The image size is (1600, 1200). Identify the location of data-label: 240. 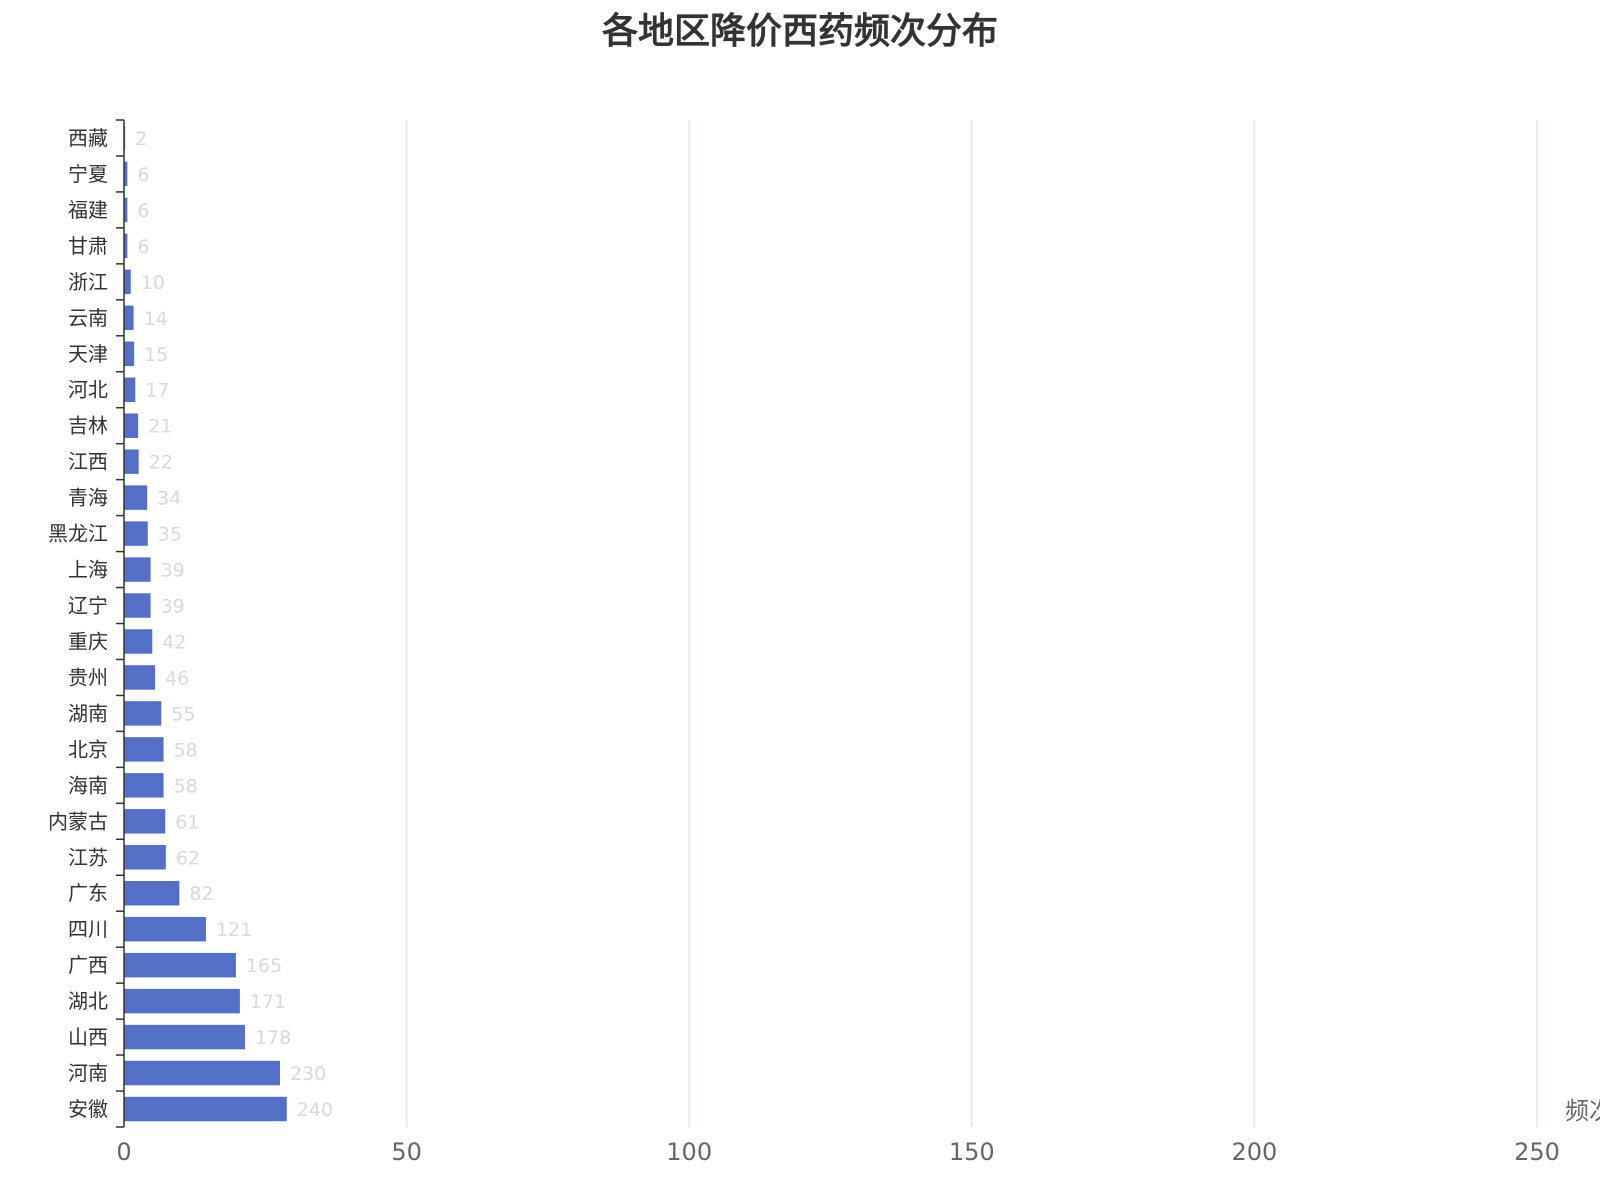
(315, 1110).